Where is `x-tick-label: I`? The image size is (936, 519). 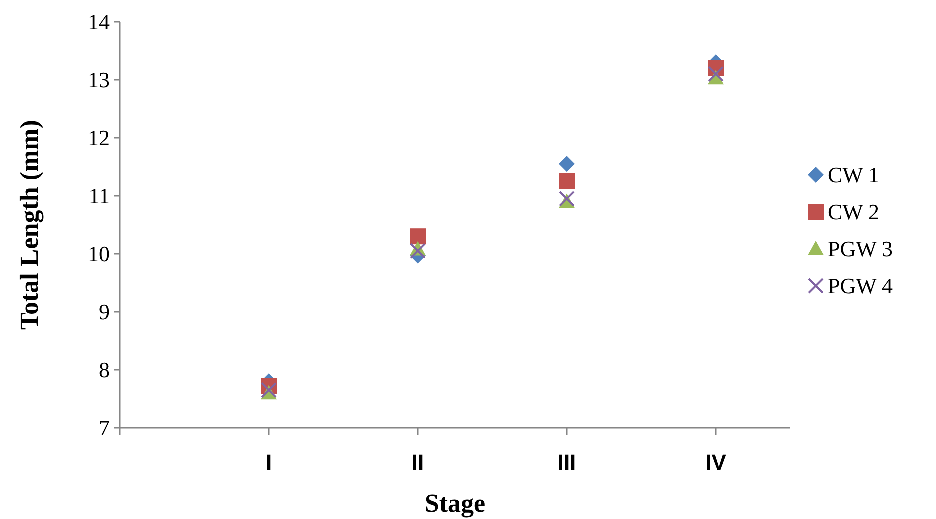
x-tick-label: I is located at coordinates (269, 462).